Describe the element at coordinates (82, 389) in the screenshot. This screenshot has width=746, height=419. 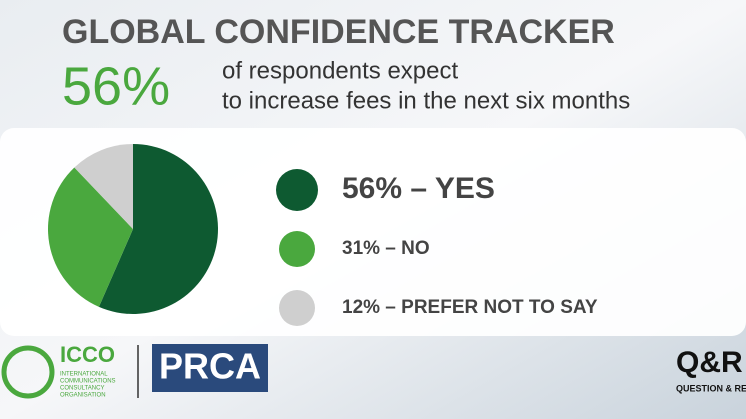
I see `icco-sub: CONSULTANCY` at that location.